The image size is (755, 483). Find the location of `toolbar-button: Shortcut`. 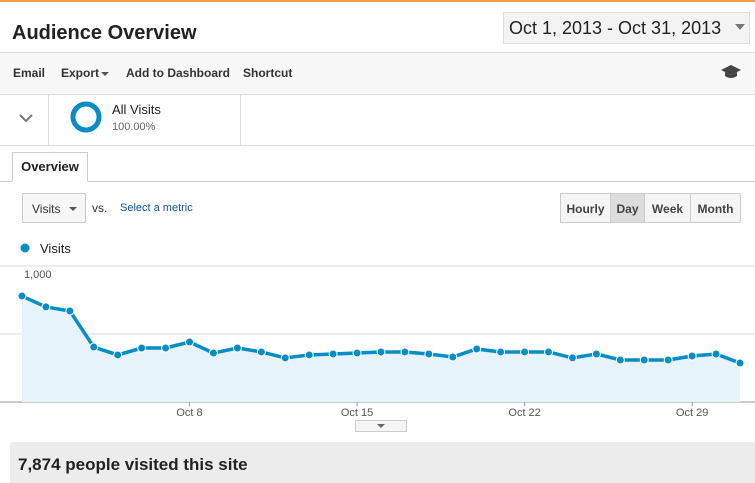

toolbar-button: Shortcut is located at coordinates (268, 73).